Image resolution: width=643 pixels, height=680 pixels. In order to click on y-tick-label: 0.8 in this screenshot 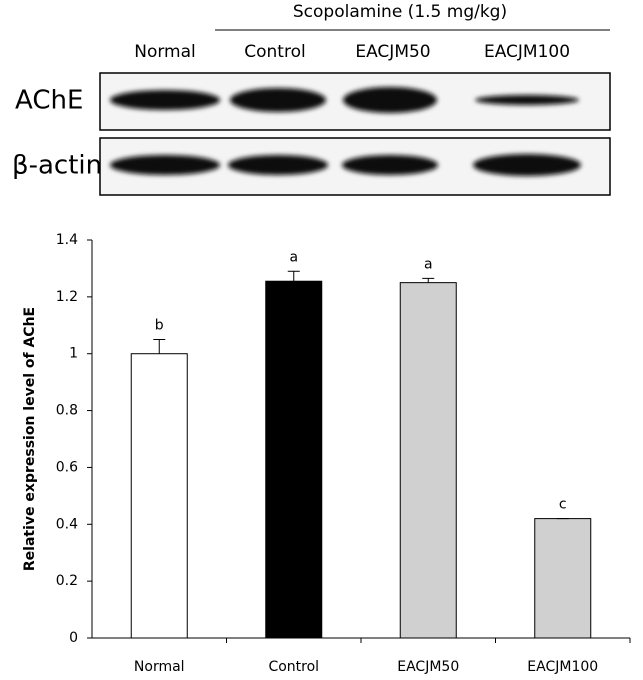, I will do `click(67, 411)`.